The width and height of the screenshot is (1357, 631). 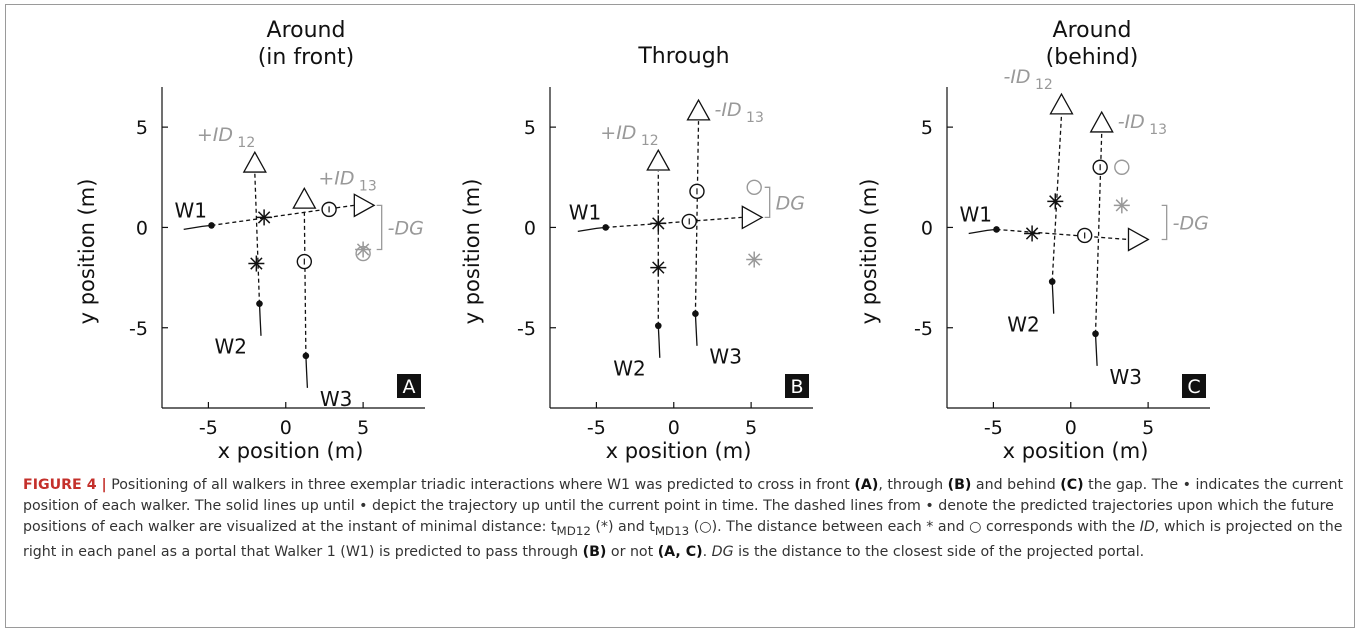 I want to click on w2-label: W2, so click(x=230, y=347).